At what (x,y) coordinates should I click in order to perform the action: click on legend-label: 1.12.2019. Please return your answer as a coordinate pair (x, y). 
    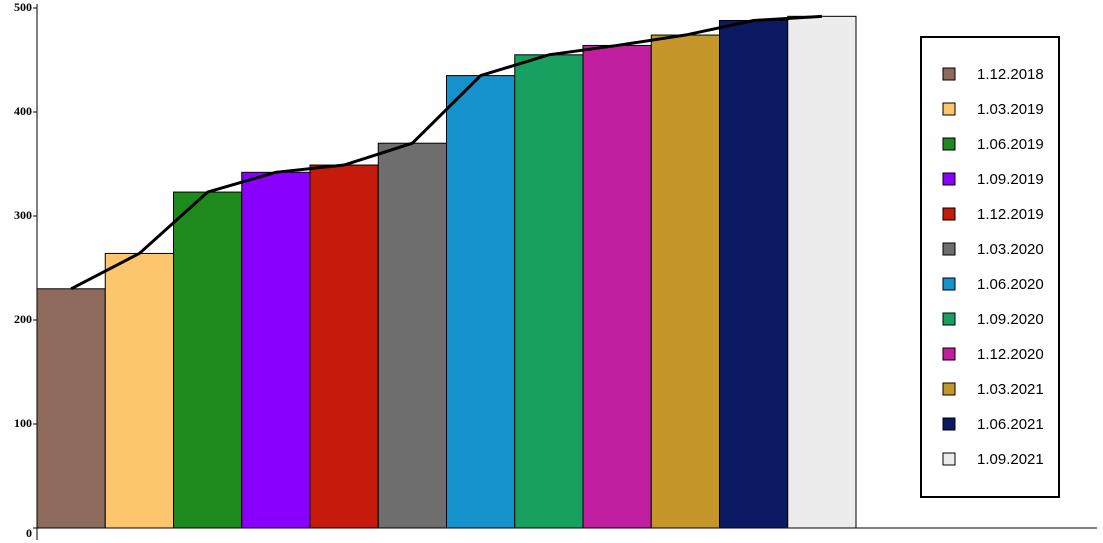
    Looking at the image, I should click on (1010, 214).